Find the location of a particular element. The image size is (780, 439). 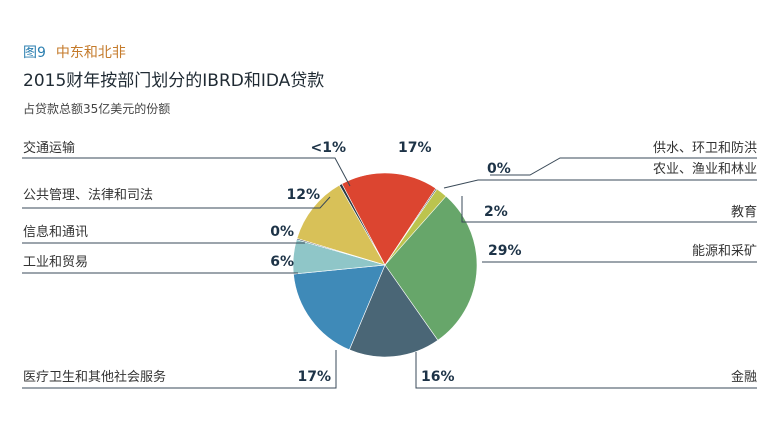

chart-title: 2015财年按部门划分的IBRD和IDA贷款 is located at coordinates (174, 81).